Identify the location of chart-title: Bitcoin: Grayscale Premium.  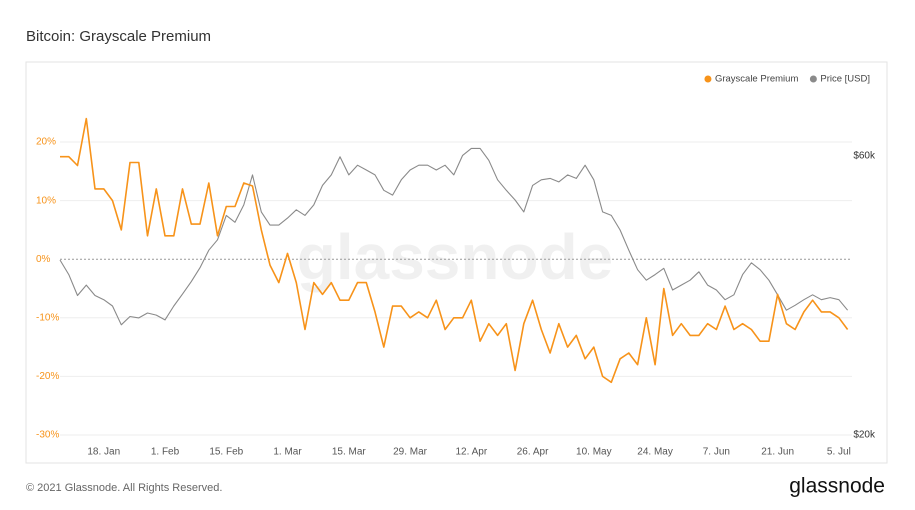
(118, 36).